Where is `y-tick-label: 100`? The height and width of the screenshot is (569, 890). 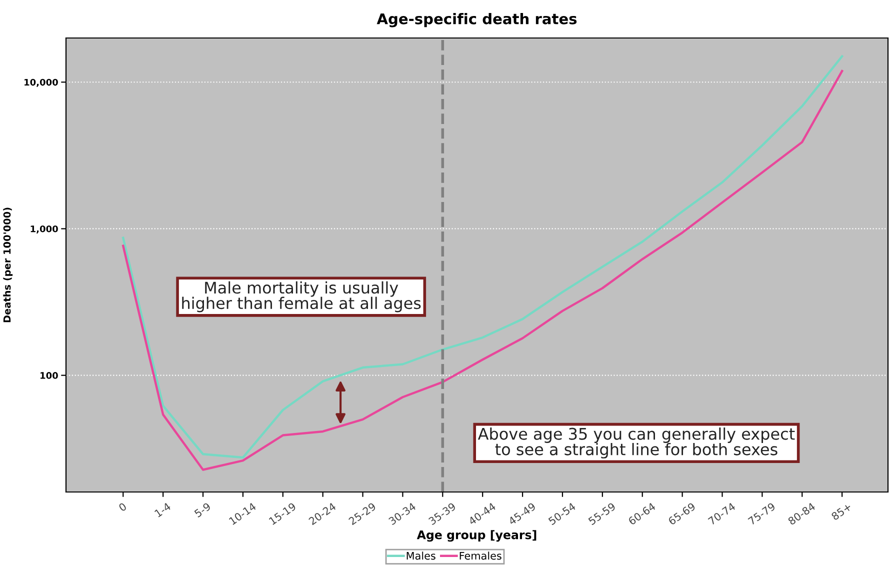 y-tick-label: 100 is located at coordinates (49, 375).